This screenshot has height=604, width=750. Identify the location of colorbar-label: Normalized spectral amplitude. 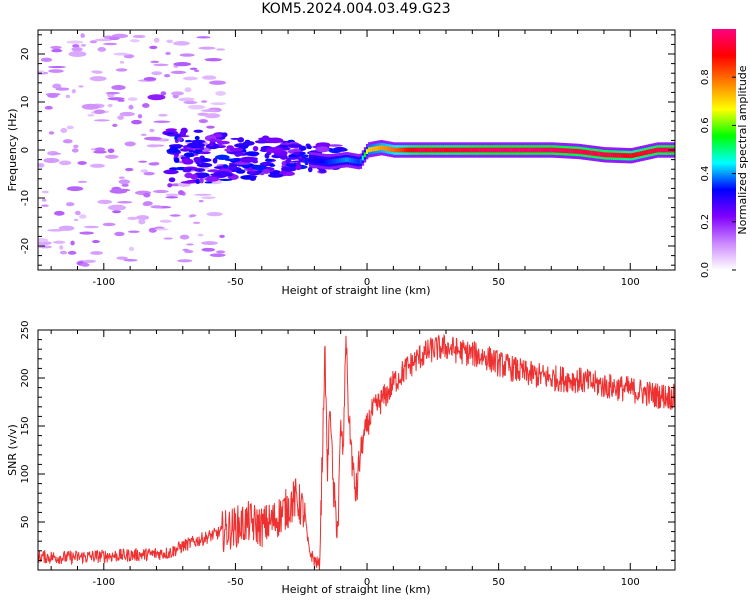
(742, 149).